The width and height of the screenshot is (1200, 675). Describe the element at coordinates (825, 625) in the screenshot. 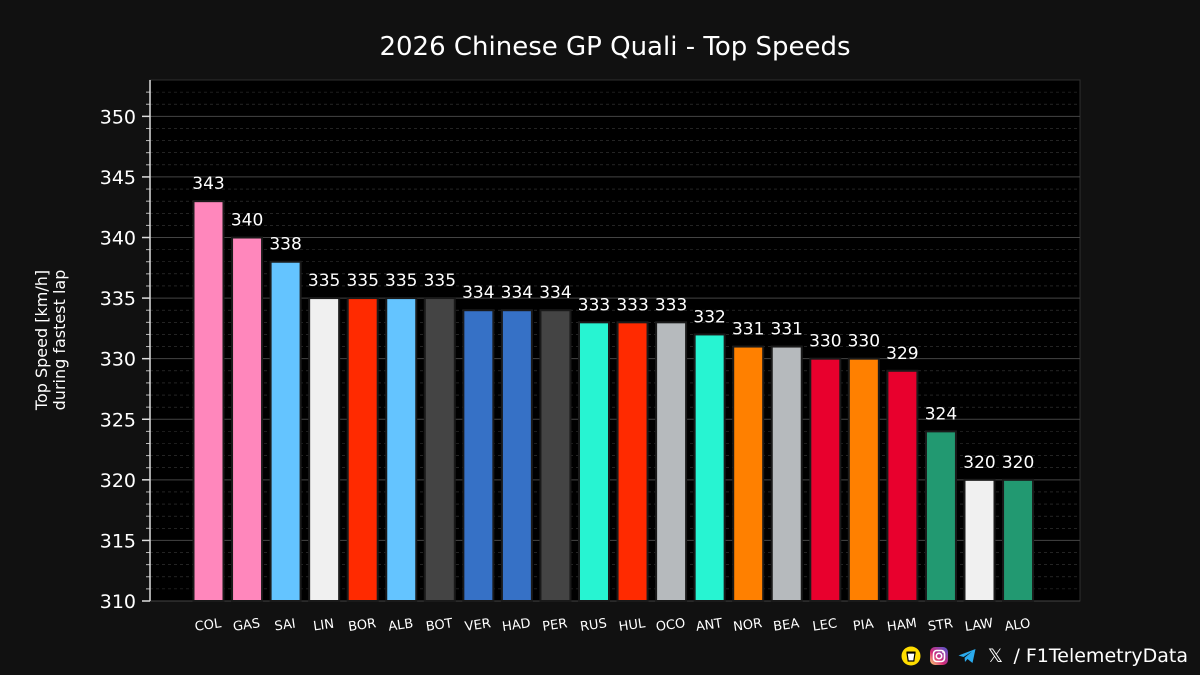

I see `x-tick-label: LEC` at that location.